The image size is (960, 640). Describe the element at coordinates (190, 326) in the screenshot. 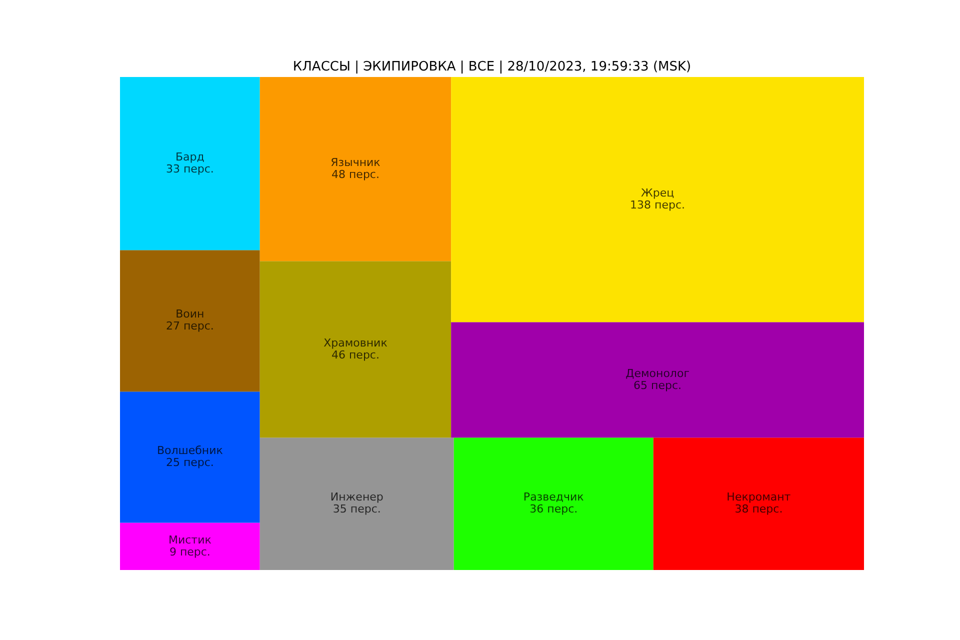

I see `data-label: 27 перс.` at that location.